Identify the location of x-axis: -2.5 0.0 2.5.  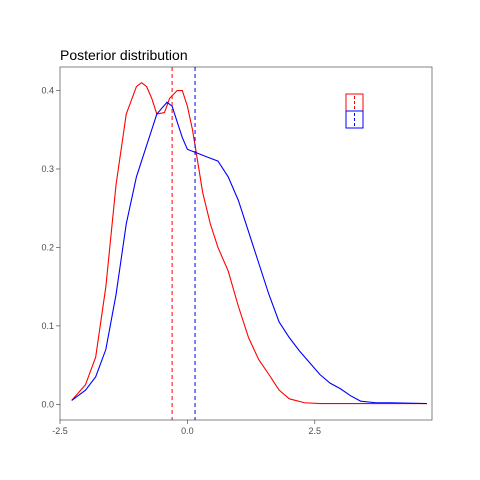
(186, 428).